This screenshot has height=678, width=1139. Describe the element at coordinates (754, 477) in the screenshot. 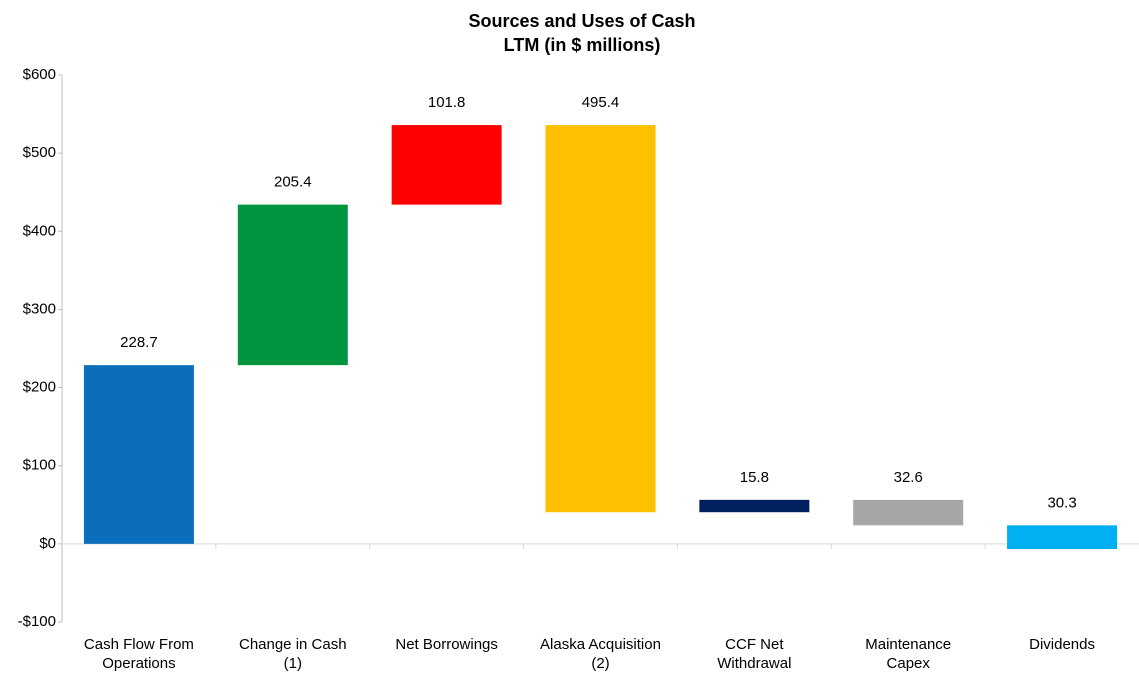

I see `data-label: 15.8` at that location.